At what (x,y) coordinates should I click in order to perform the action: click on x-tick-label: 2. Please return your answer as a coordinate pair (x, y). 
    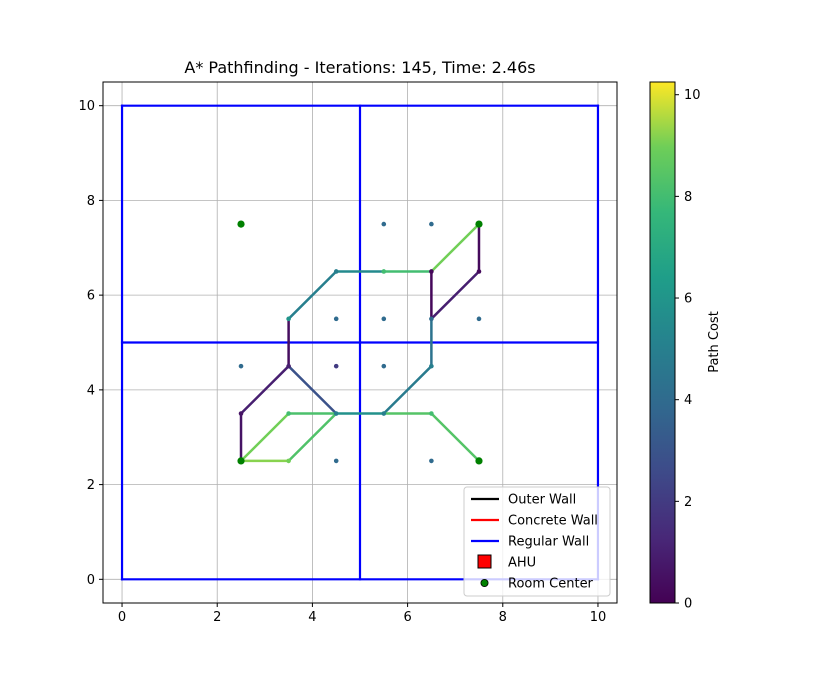
    Looking at the image, I should click on (217, 617).